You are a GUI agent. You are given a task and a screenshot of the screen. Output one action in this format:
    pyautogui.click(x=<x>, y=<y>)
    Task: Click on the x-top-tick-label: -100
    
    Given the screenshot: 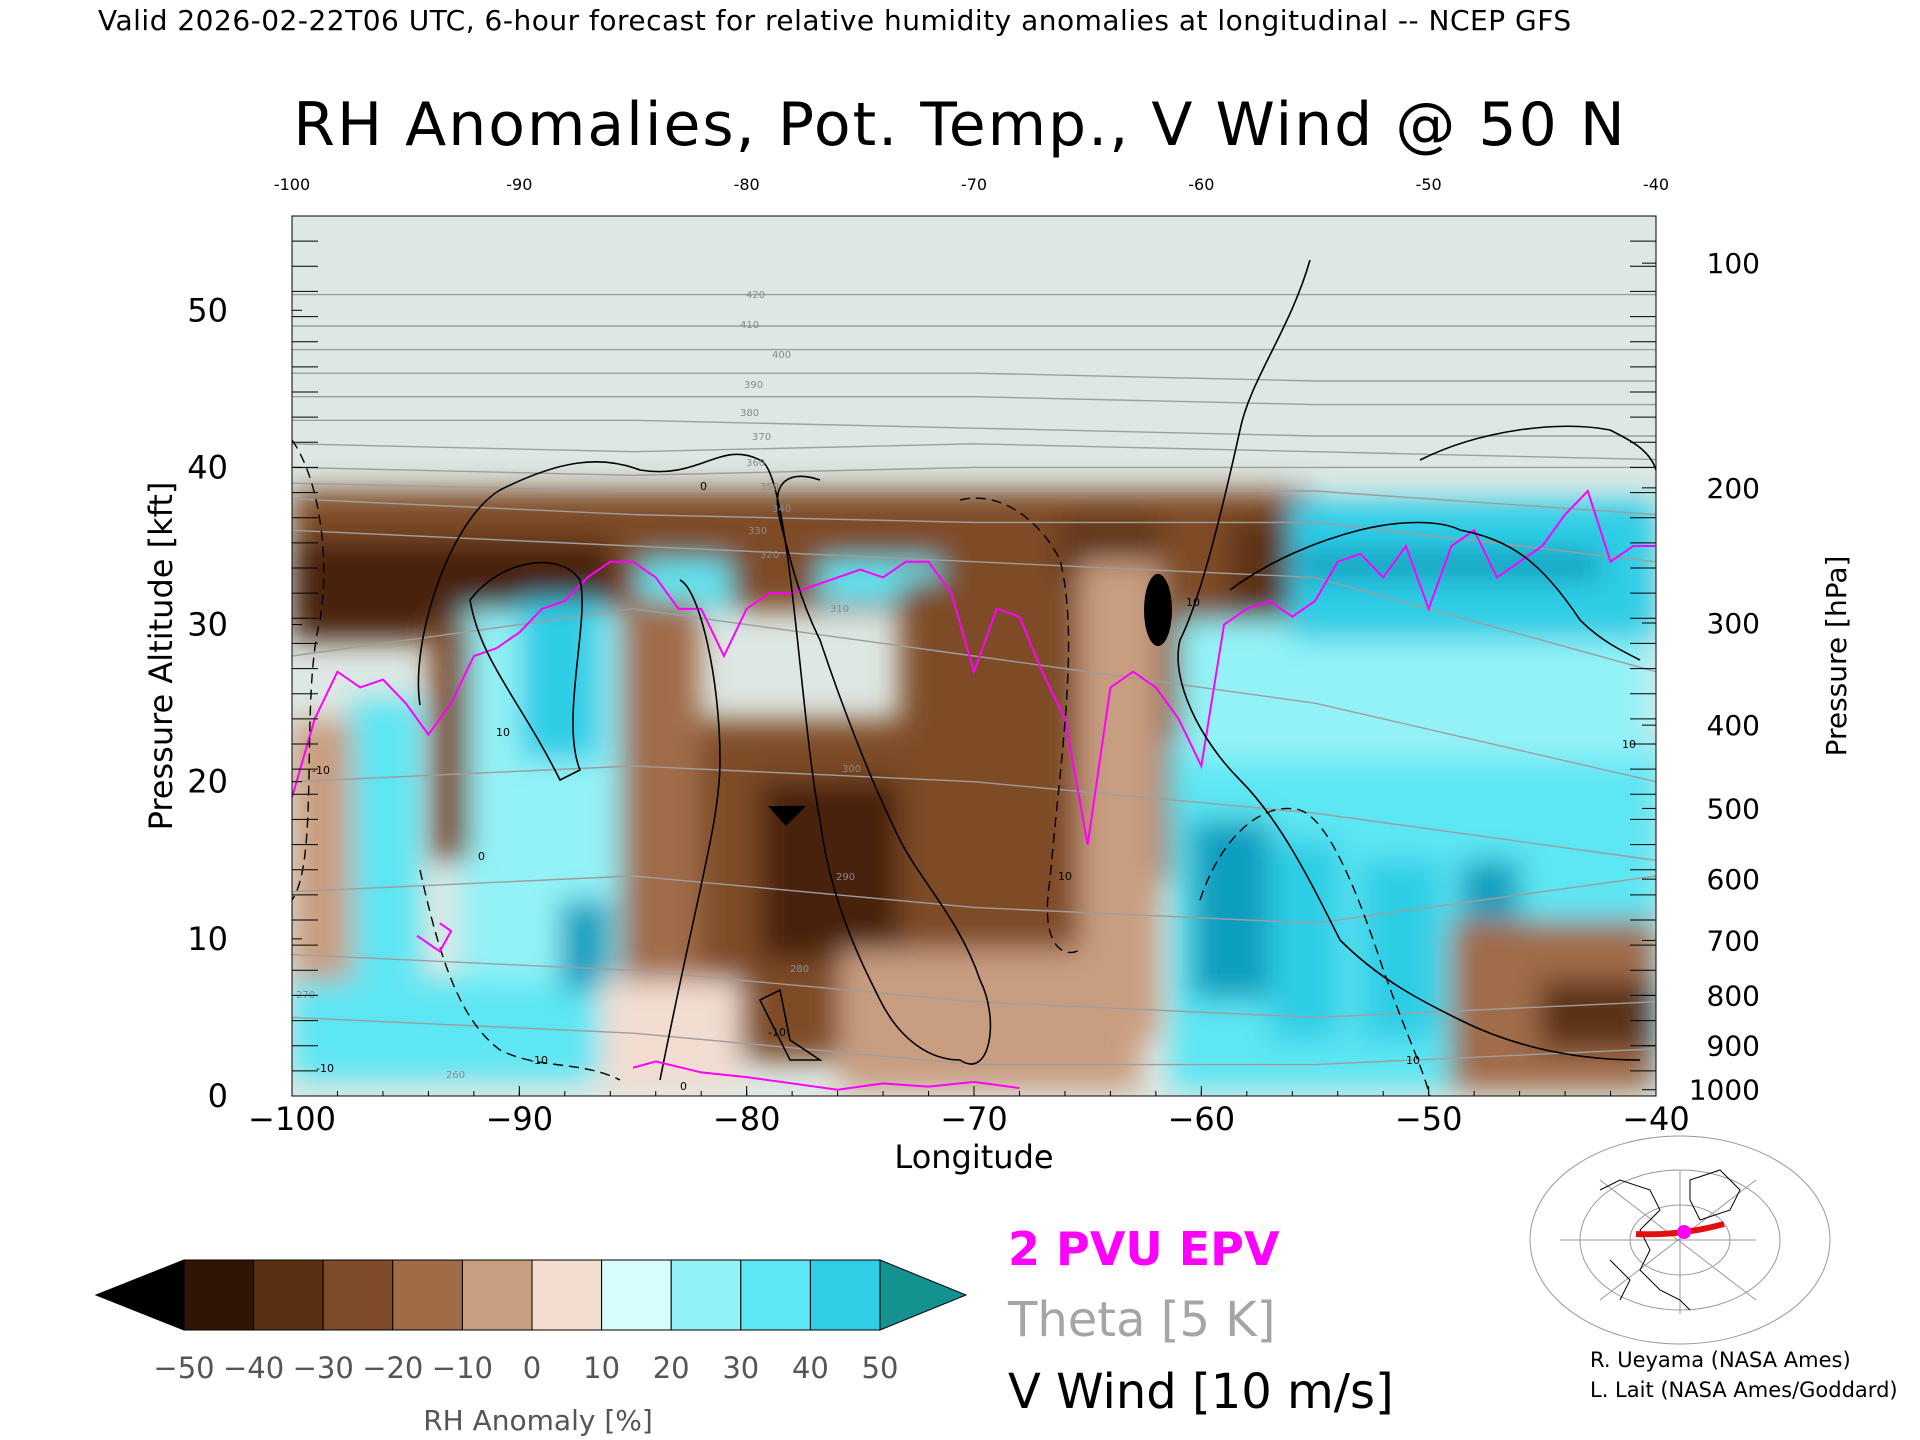 What is the action you would take?
    pyautogui.click(x=292, y=184)
    